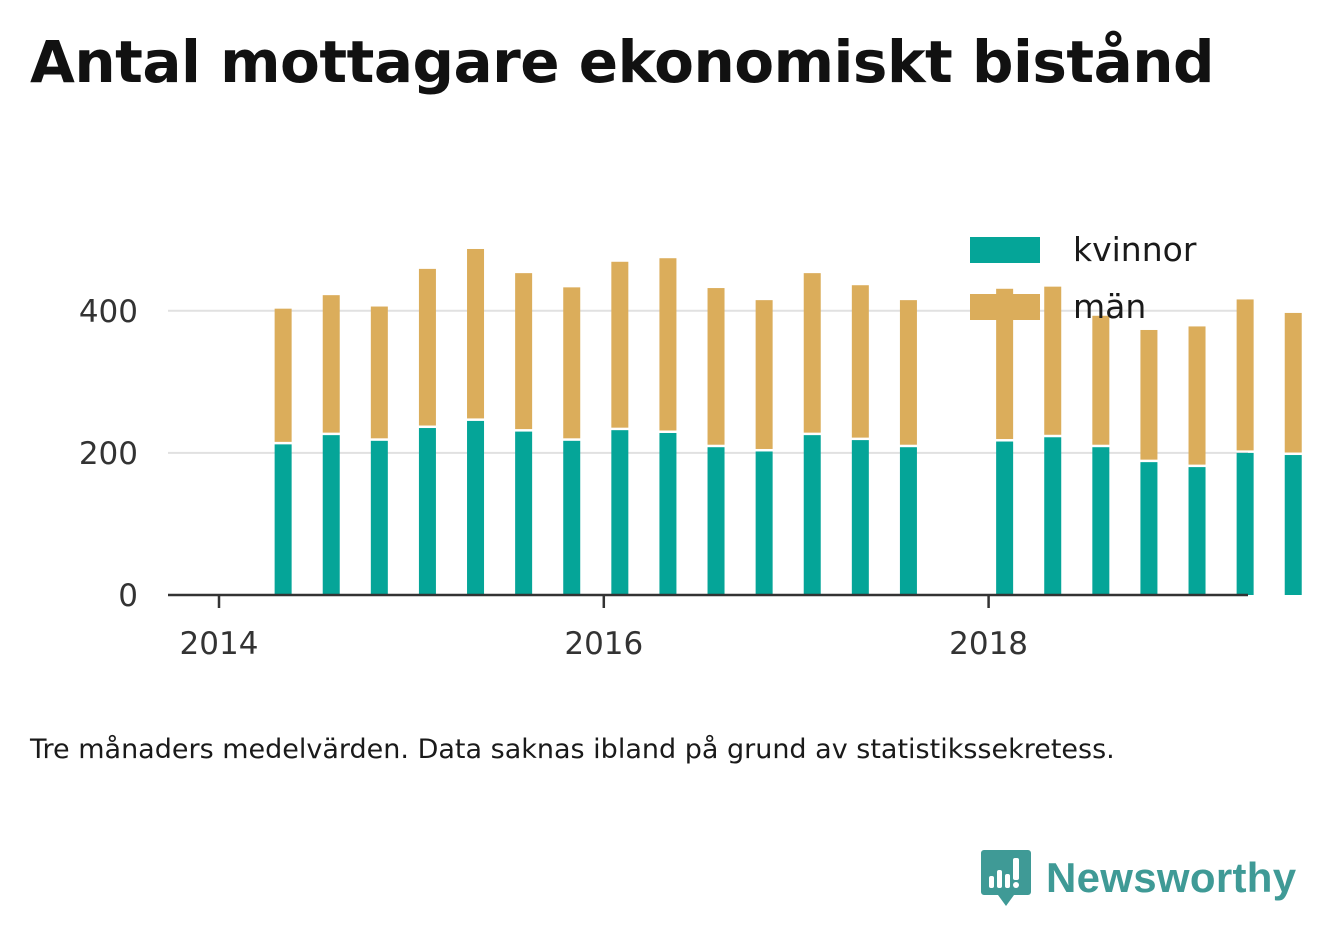 The width and height of the screenshot is (1322, 939). What do you see at coordinates (108, 454) in the screenshot?
I see `y-tick-label: 200` at bounding box center [108, 454].